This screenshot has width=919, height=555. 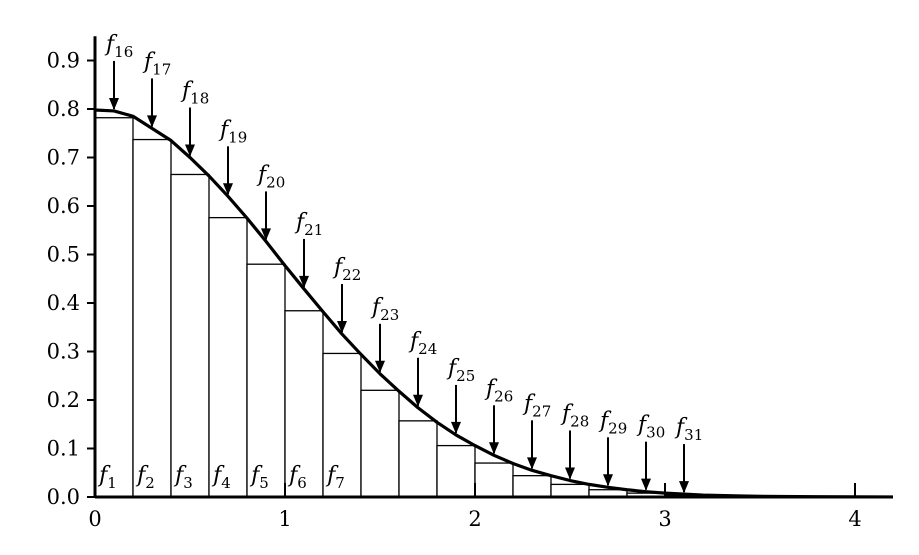 I want to click on point-label-f27: f27, so click(x=536, y=405).